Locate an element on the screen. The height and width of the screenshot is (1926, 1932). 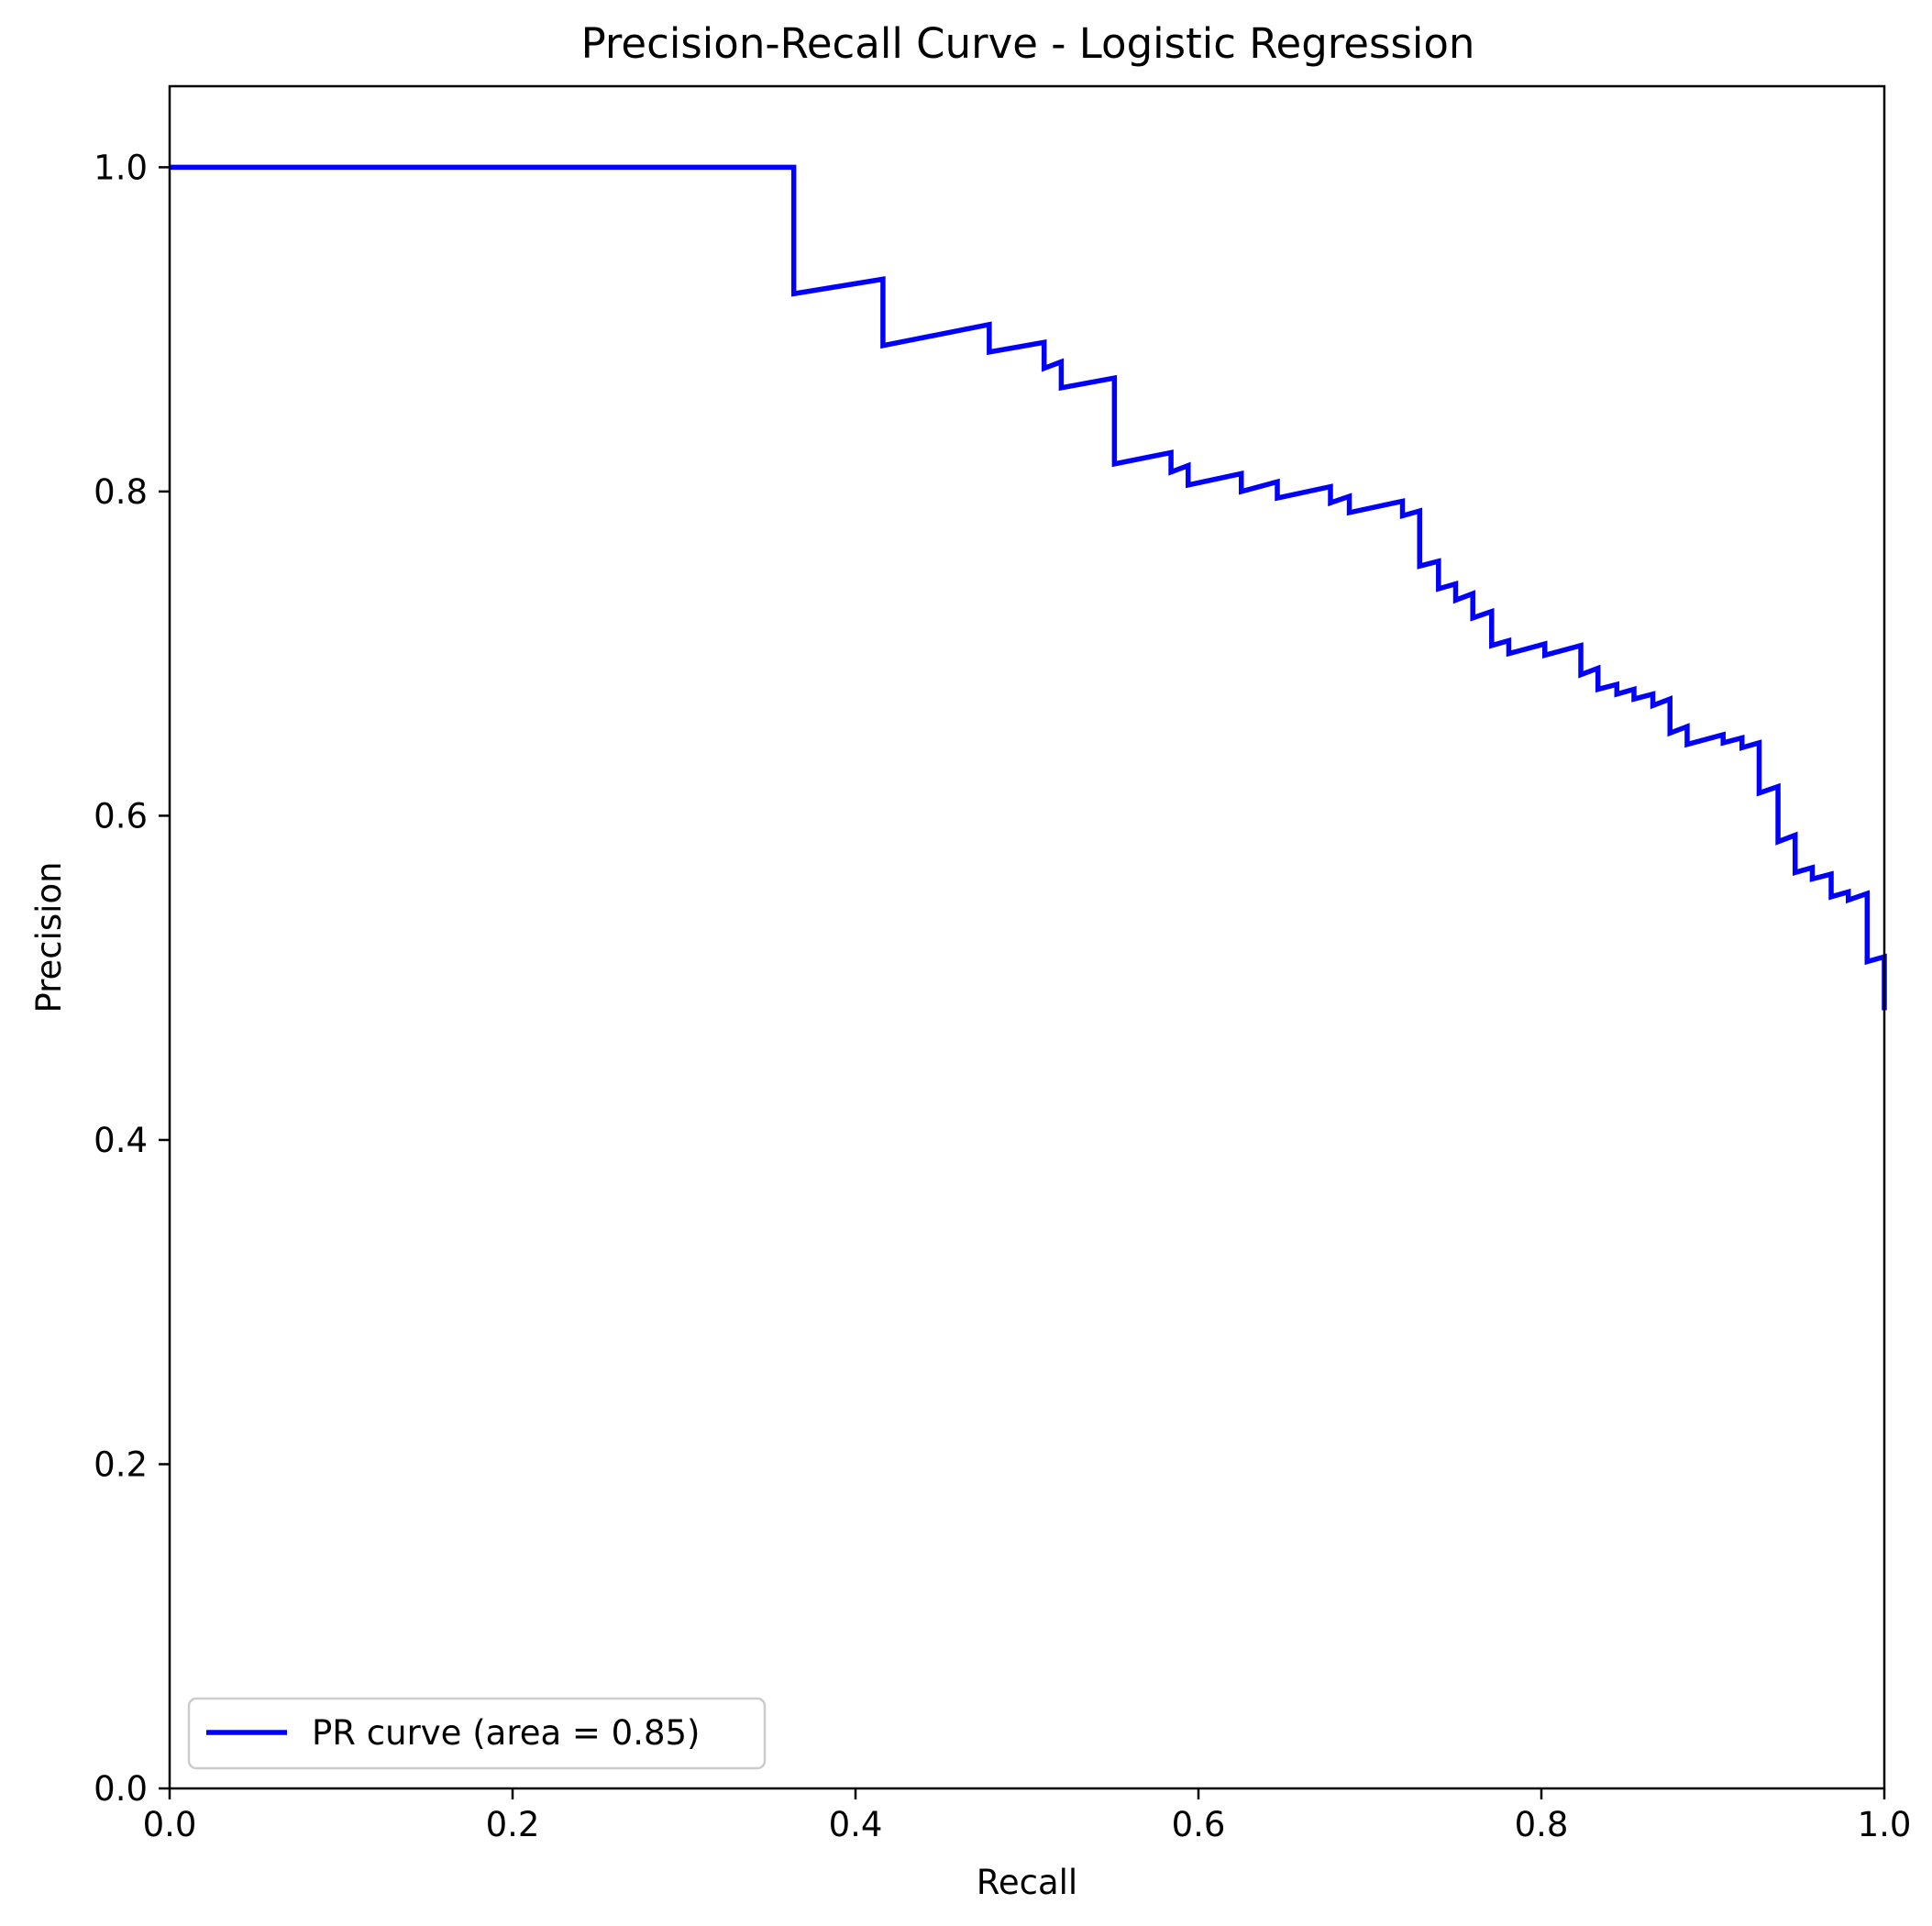
y-tick-label: 0.2 is located at coordinates (121, 1464).